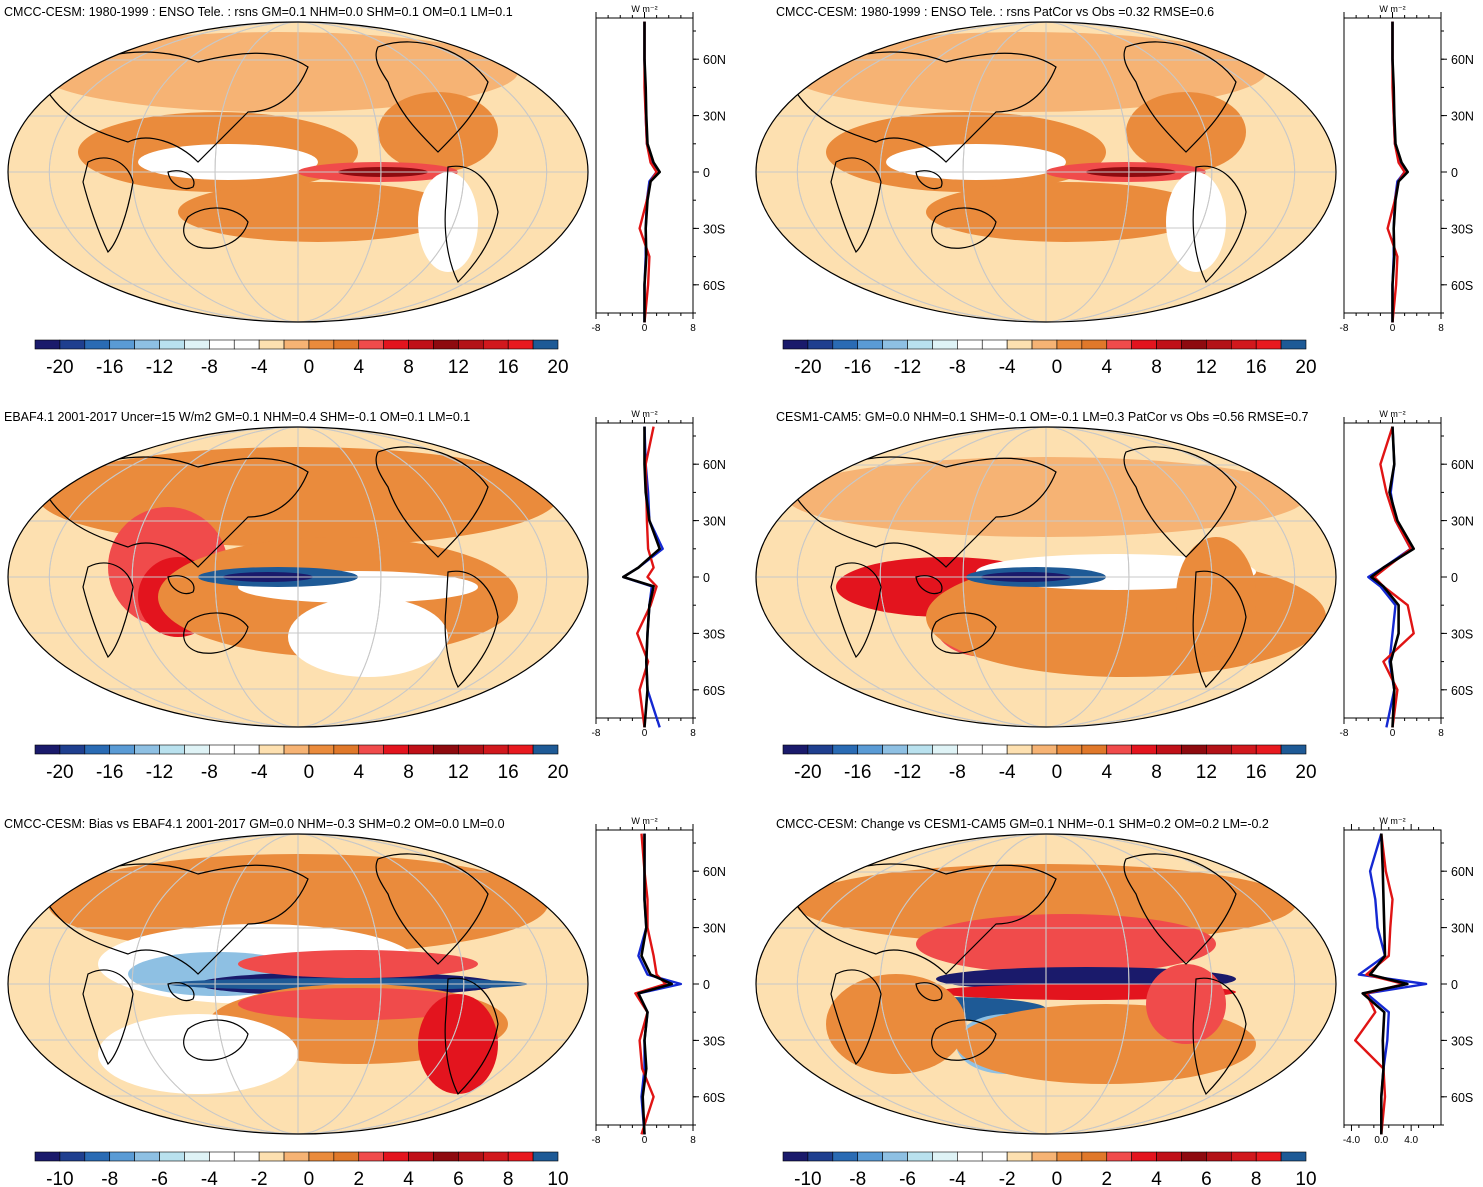  Describe the element at coordinates (714, 117) in the screenshot. I see `lat-tick-label: 30N` at that location.